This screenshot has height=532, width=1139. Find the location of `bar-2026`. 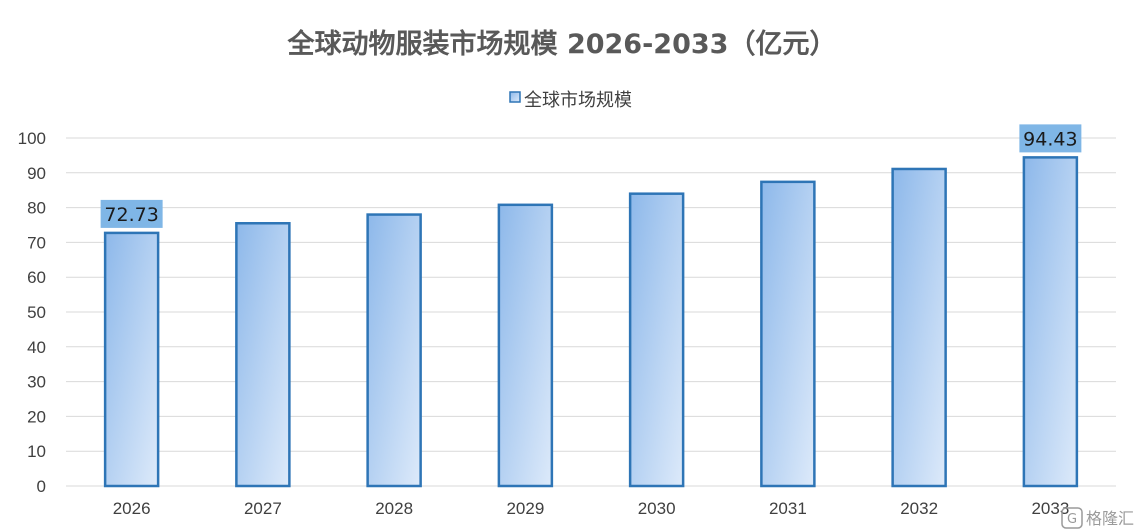

bar-2026 is located at coordinates (131, 359).